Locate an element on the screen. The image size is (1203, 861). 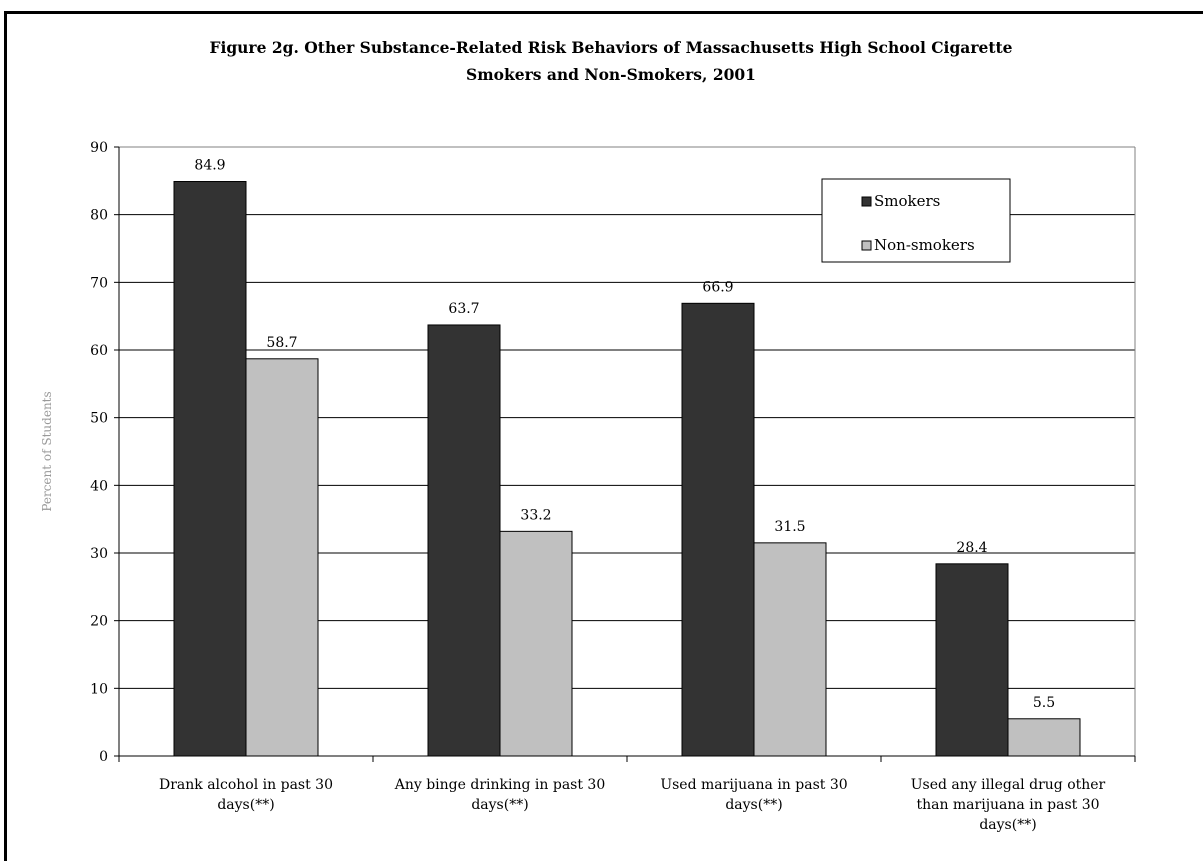
x-category-label: Any binge drinking in past 30 is located at coordinates (500, 785).